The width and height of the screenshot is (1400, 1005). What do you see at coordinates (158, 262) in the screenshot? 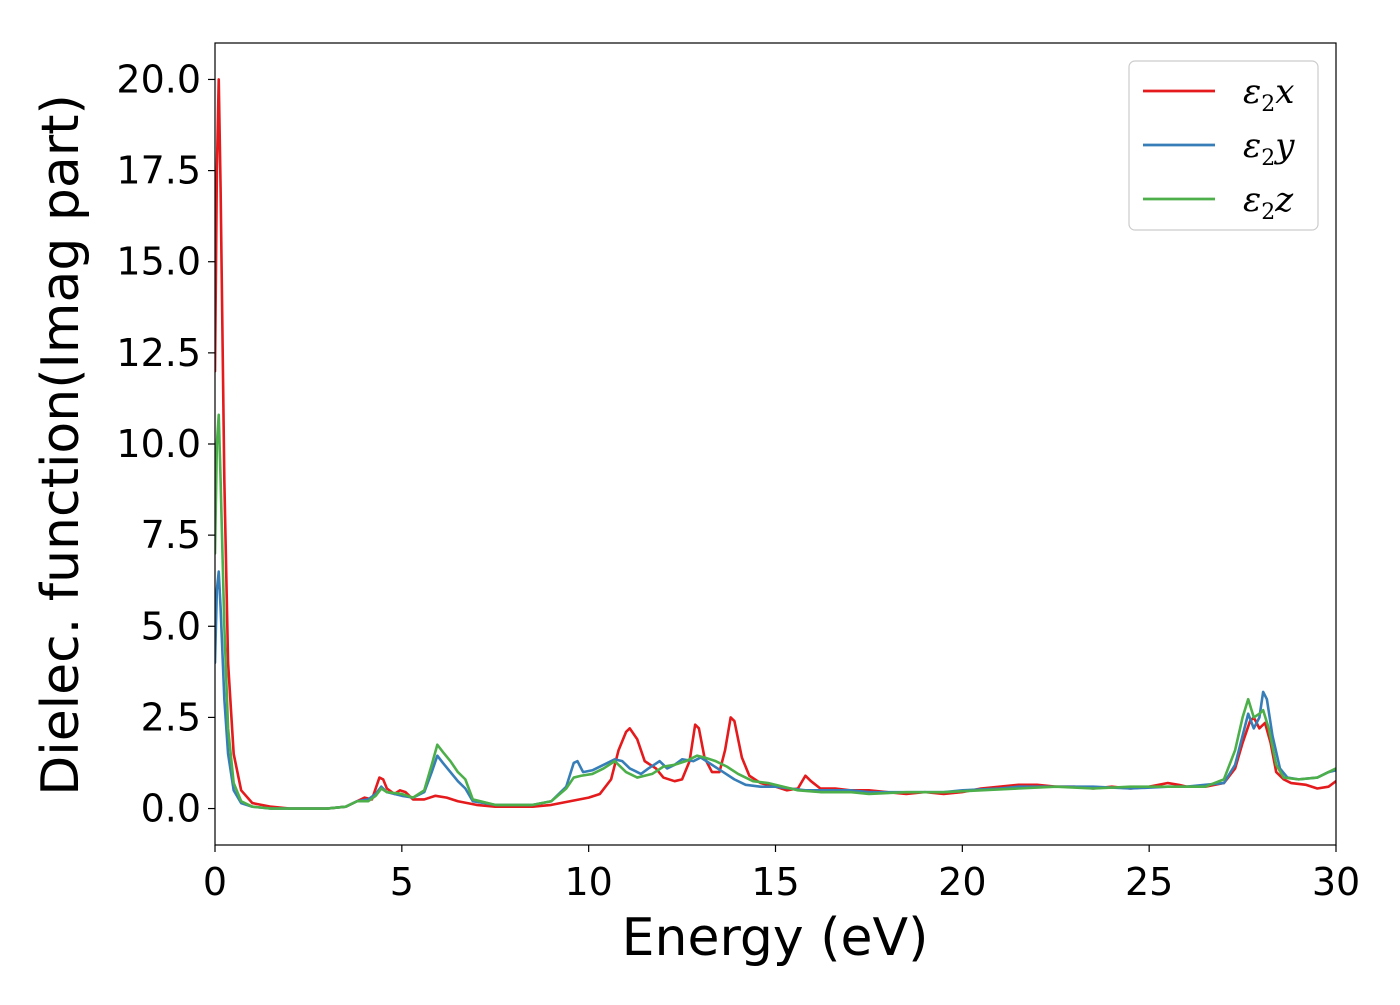
I see `y-tick-label: 15.0` at bounding box center [158, 262].